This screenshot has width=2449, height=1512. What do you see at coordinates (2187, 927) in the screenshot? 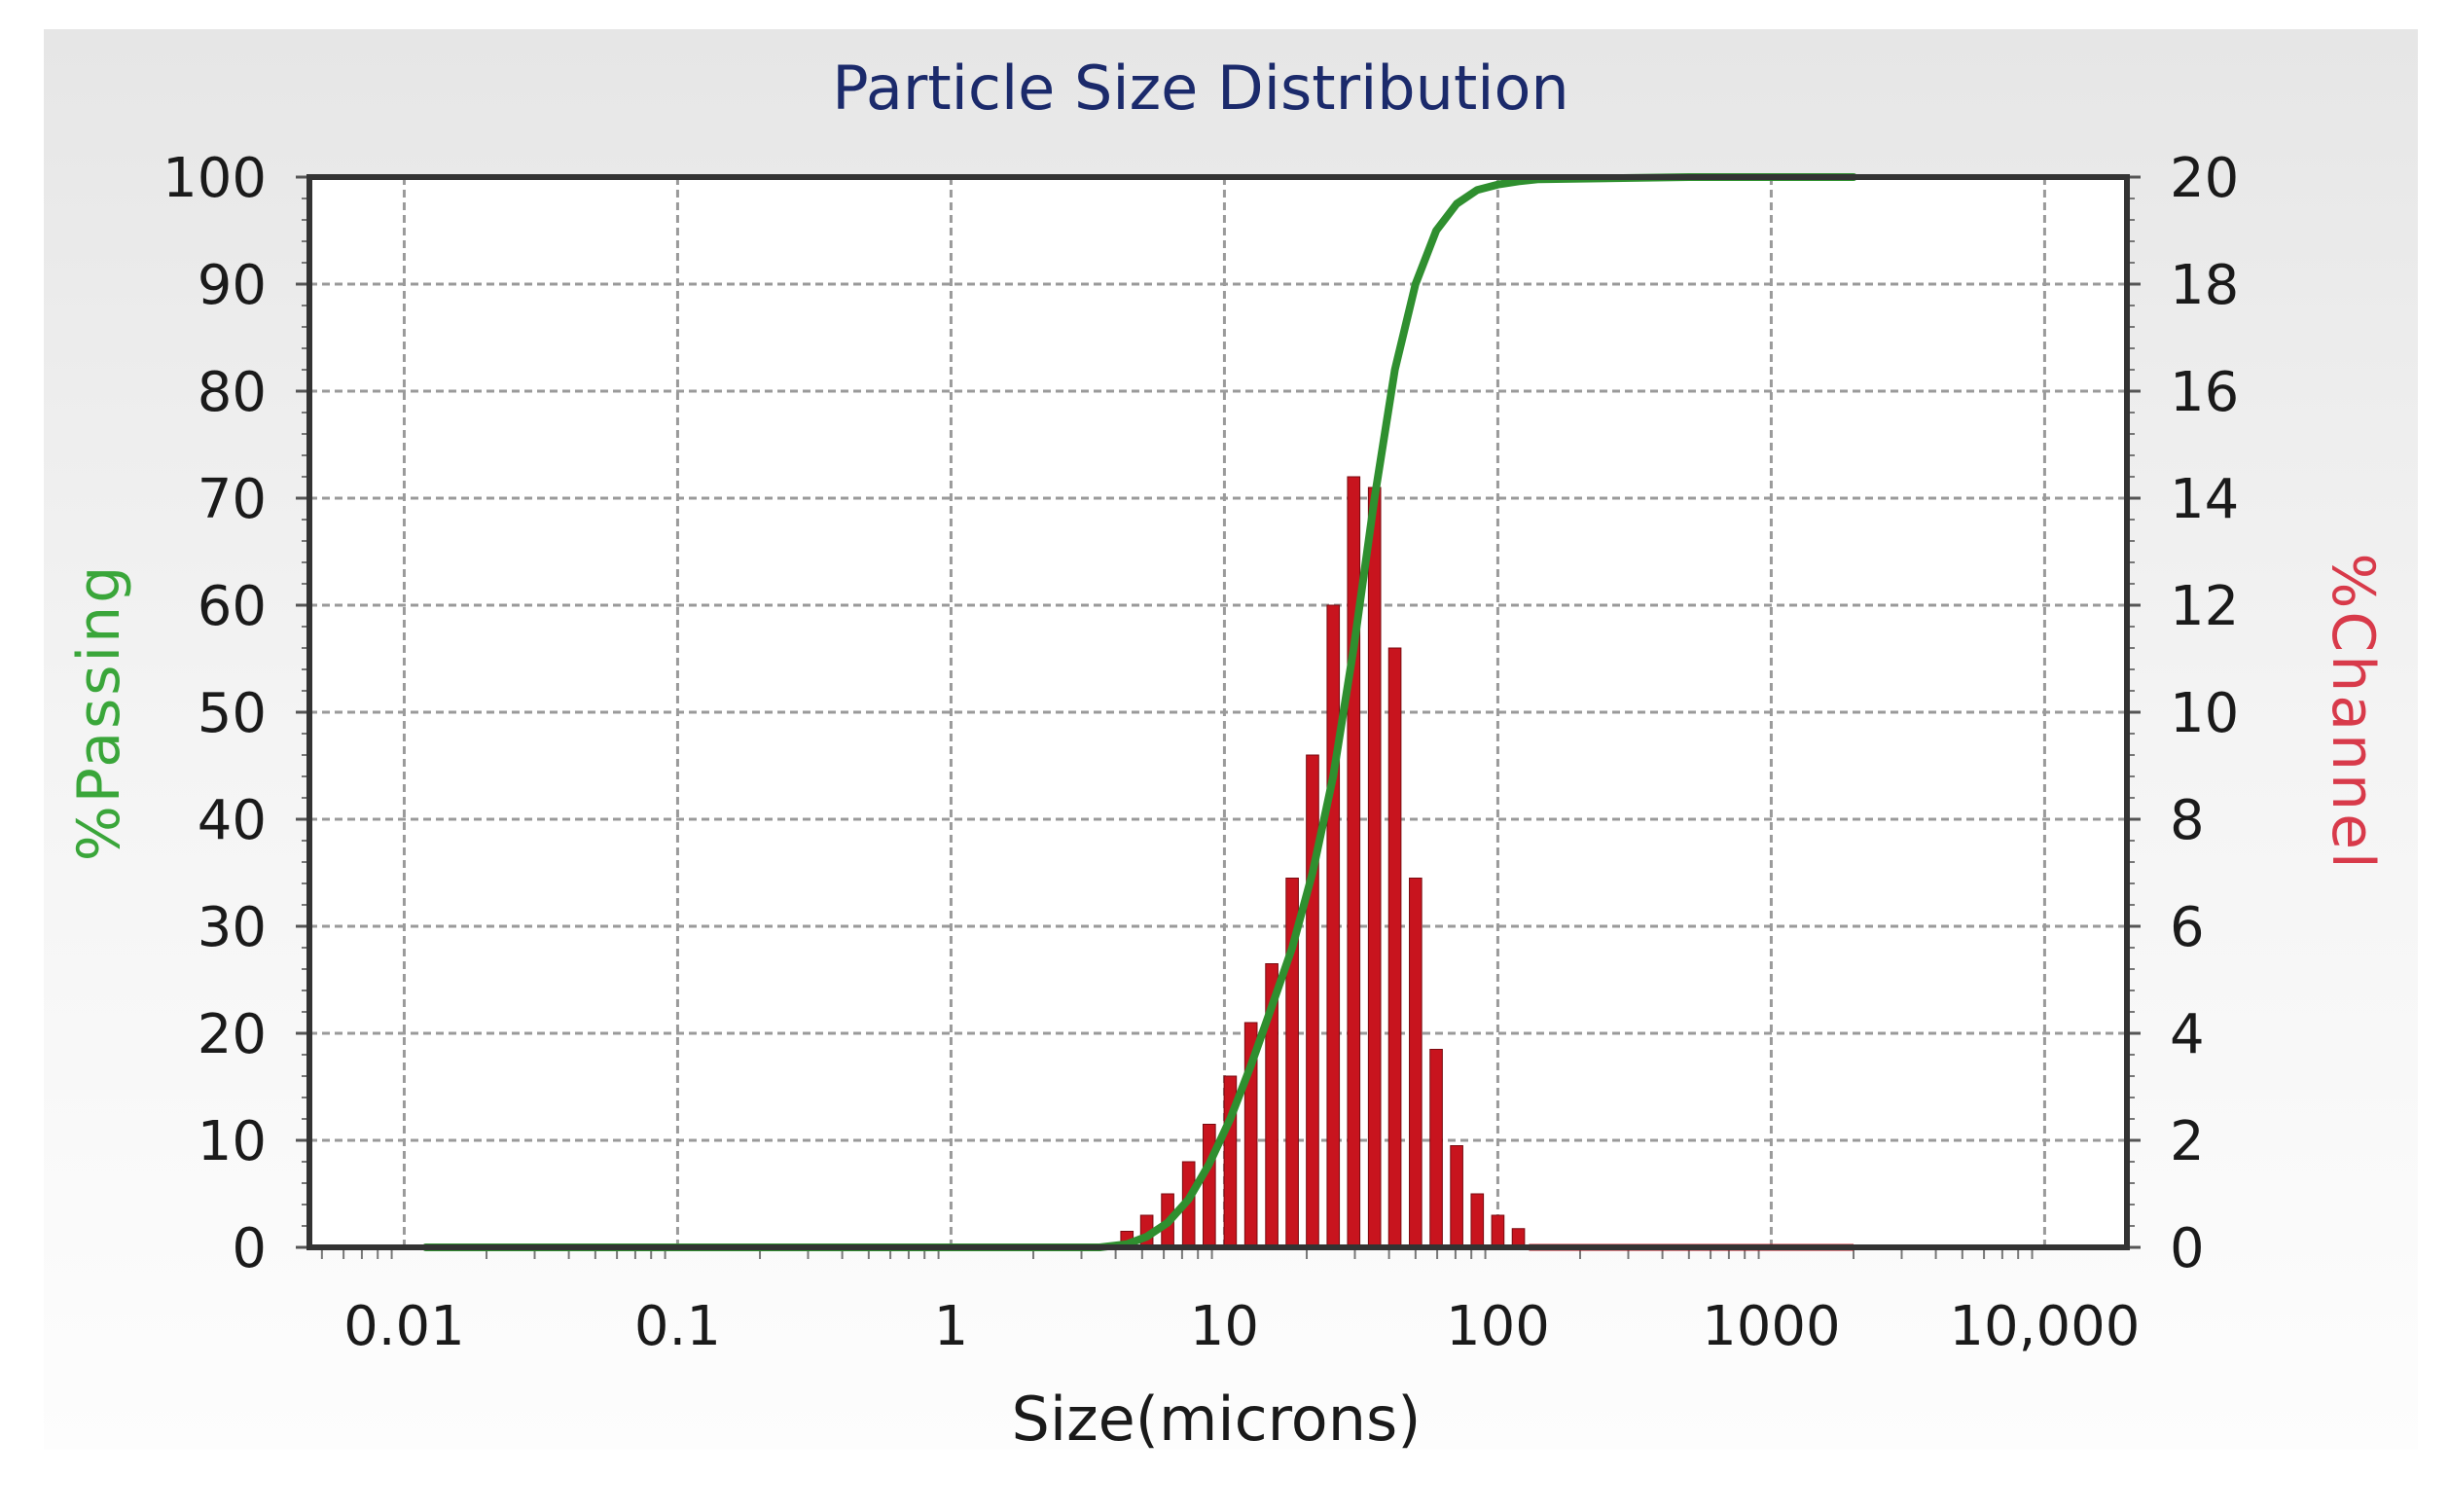
I see `y-tick-label-right: 6` at bounding box center [2187, 927].